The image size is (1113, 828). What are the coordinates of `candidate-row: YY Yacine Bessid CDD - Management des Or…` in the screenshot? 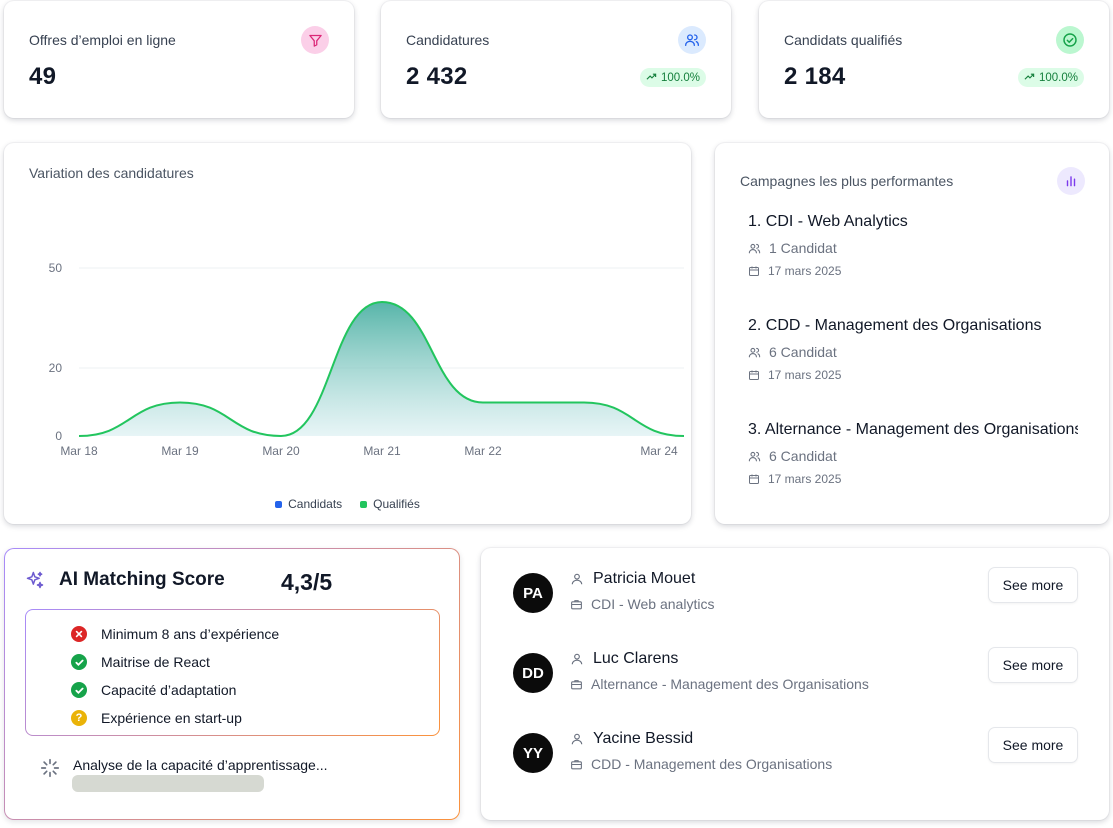 It's located at (795, 760).